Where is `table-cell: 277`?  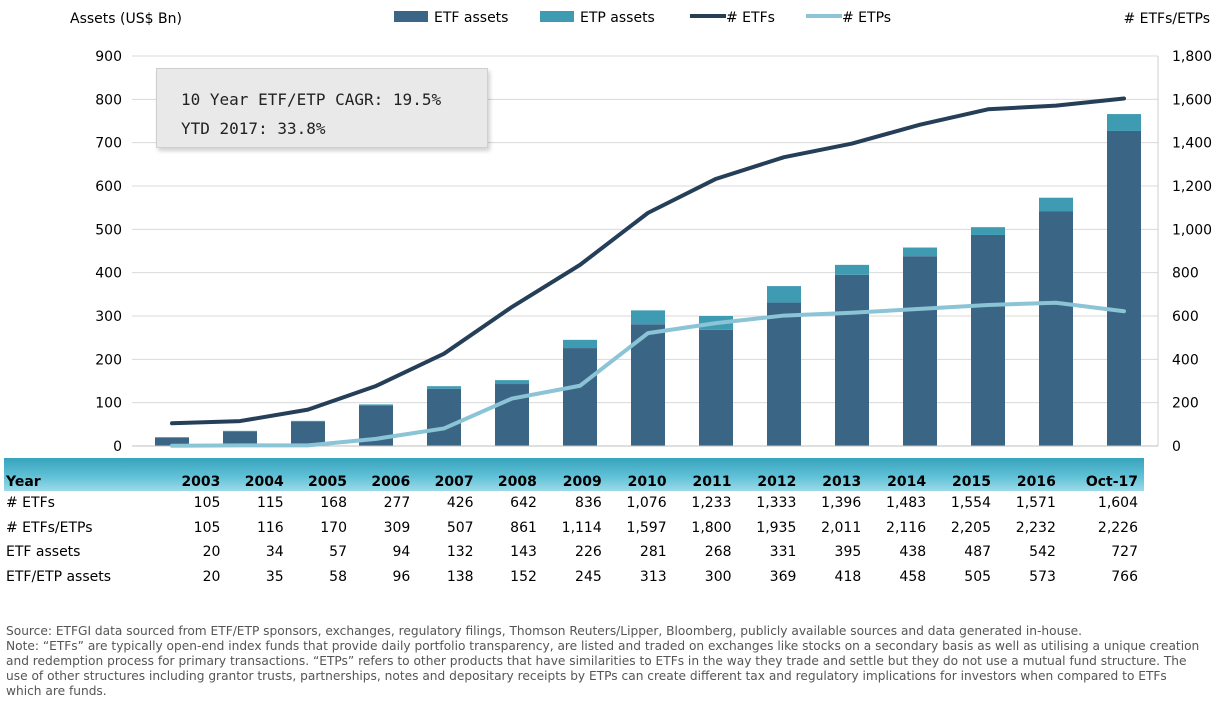
table-cell: 277 is located at coordinates (397, 503).